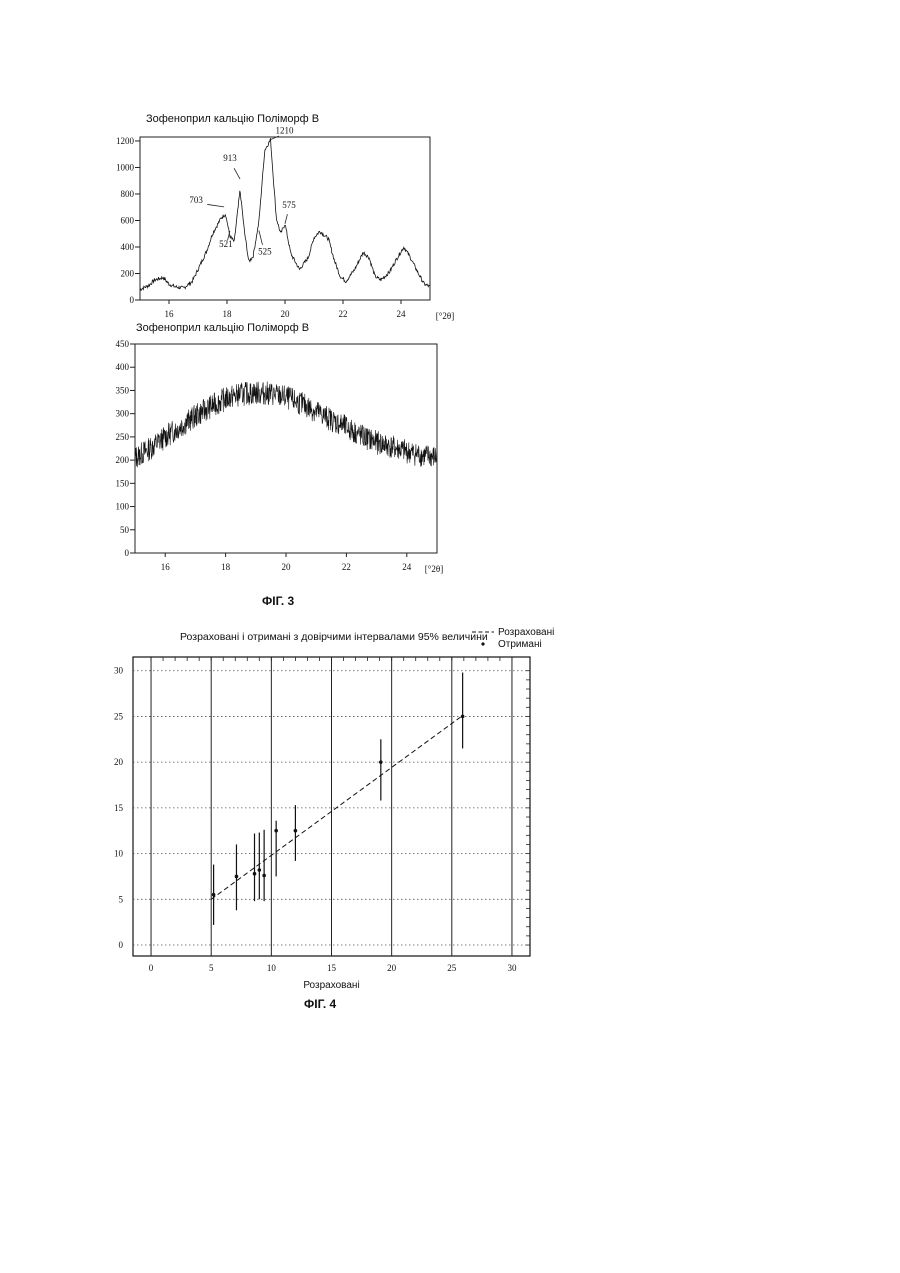 This screenshot has height=1273, width=900. Describe the element at coordinates (232, 119) in the screenshot. I see `chart1-title: Зофеноприл кальцію Поліморф В` at that location.